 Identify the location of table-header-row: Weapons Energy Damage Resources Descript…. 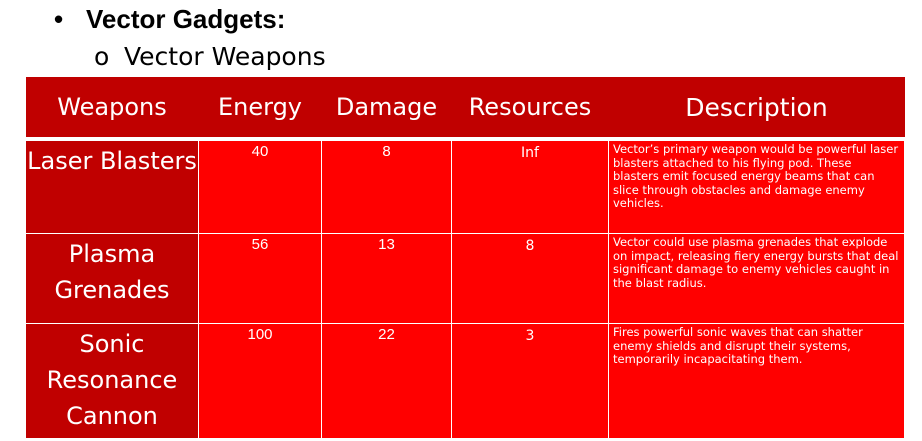
(465, 109).